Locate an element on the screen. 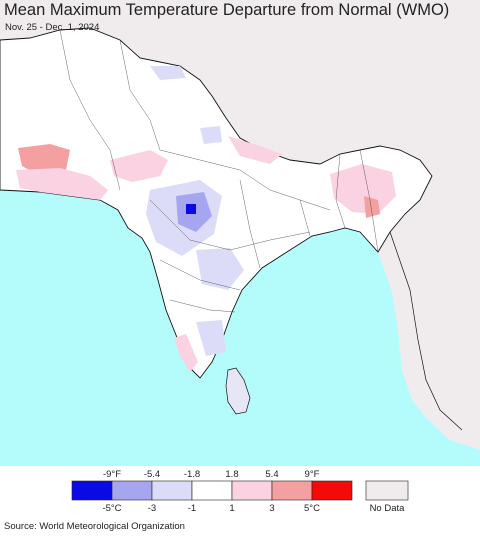  warm-patch-northeast is located at coordinates (363, 189).